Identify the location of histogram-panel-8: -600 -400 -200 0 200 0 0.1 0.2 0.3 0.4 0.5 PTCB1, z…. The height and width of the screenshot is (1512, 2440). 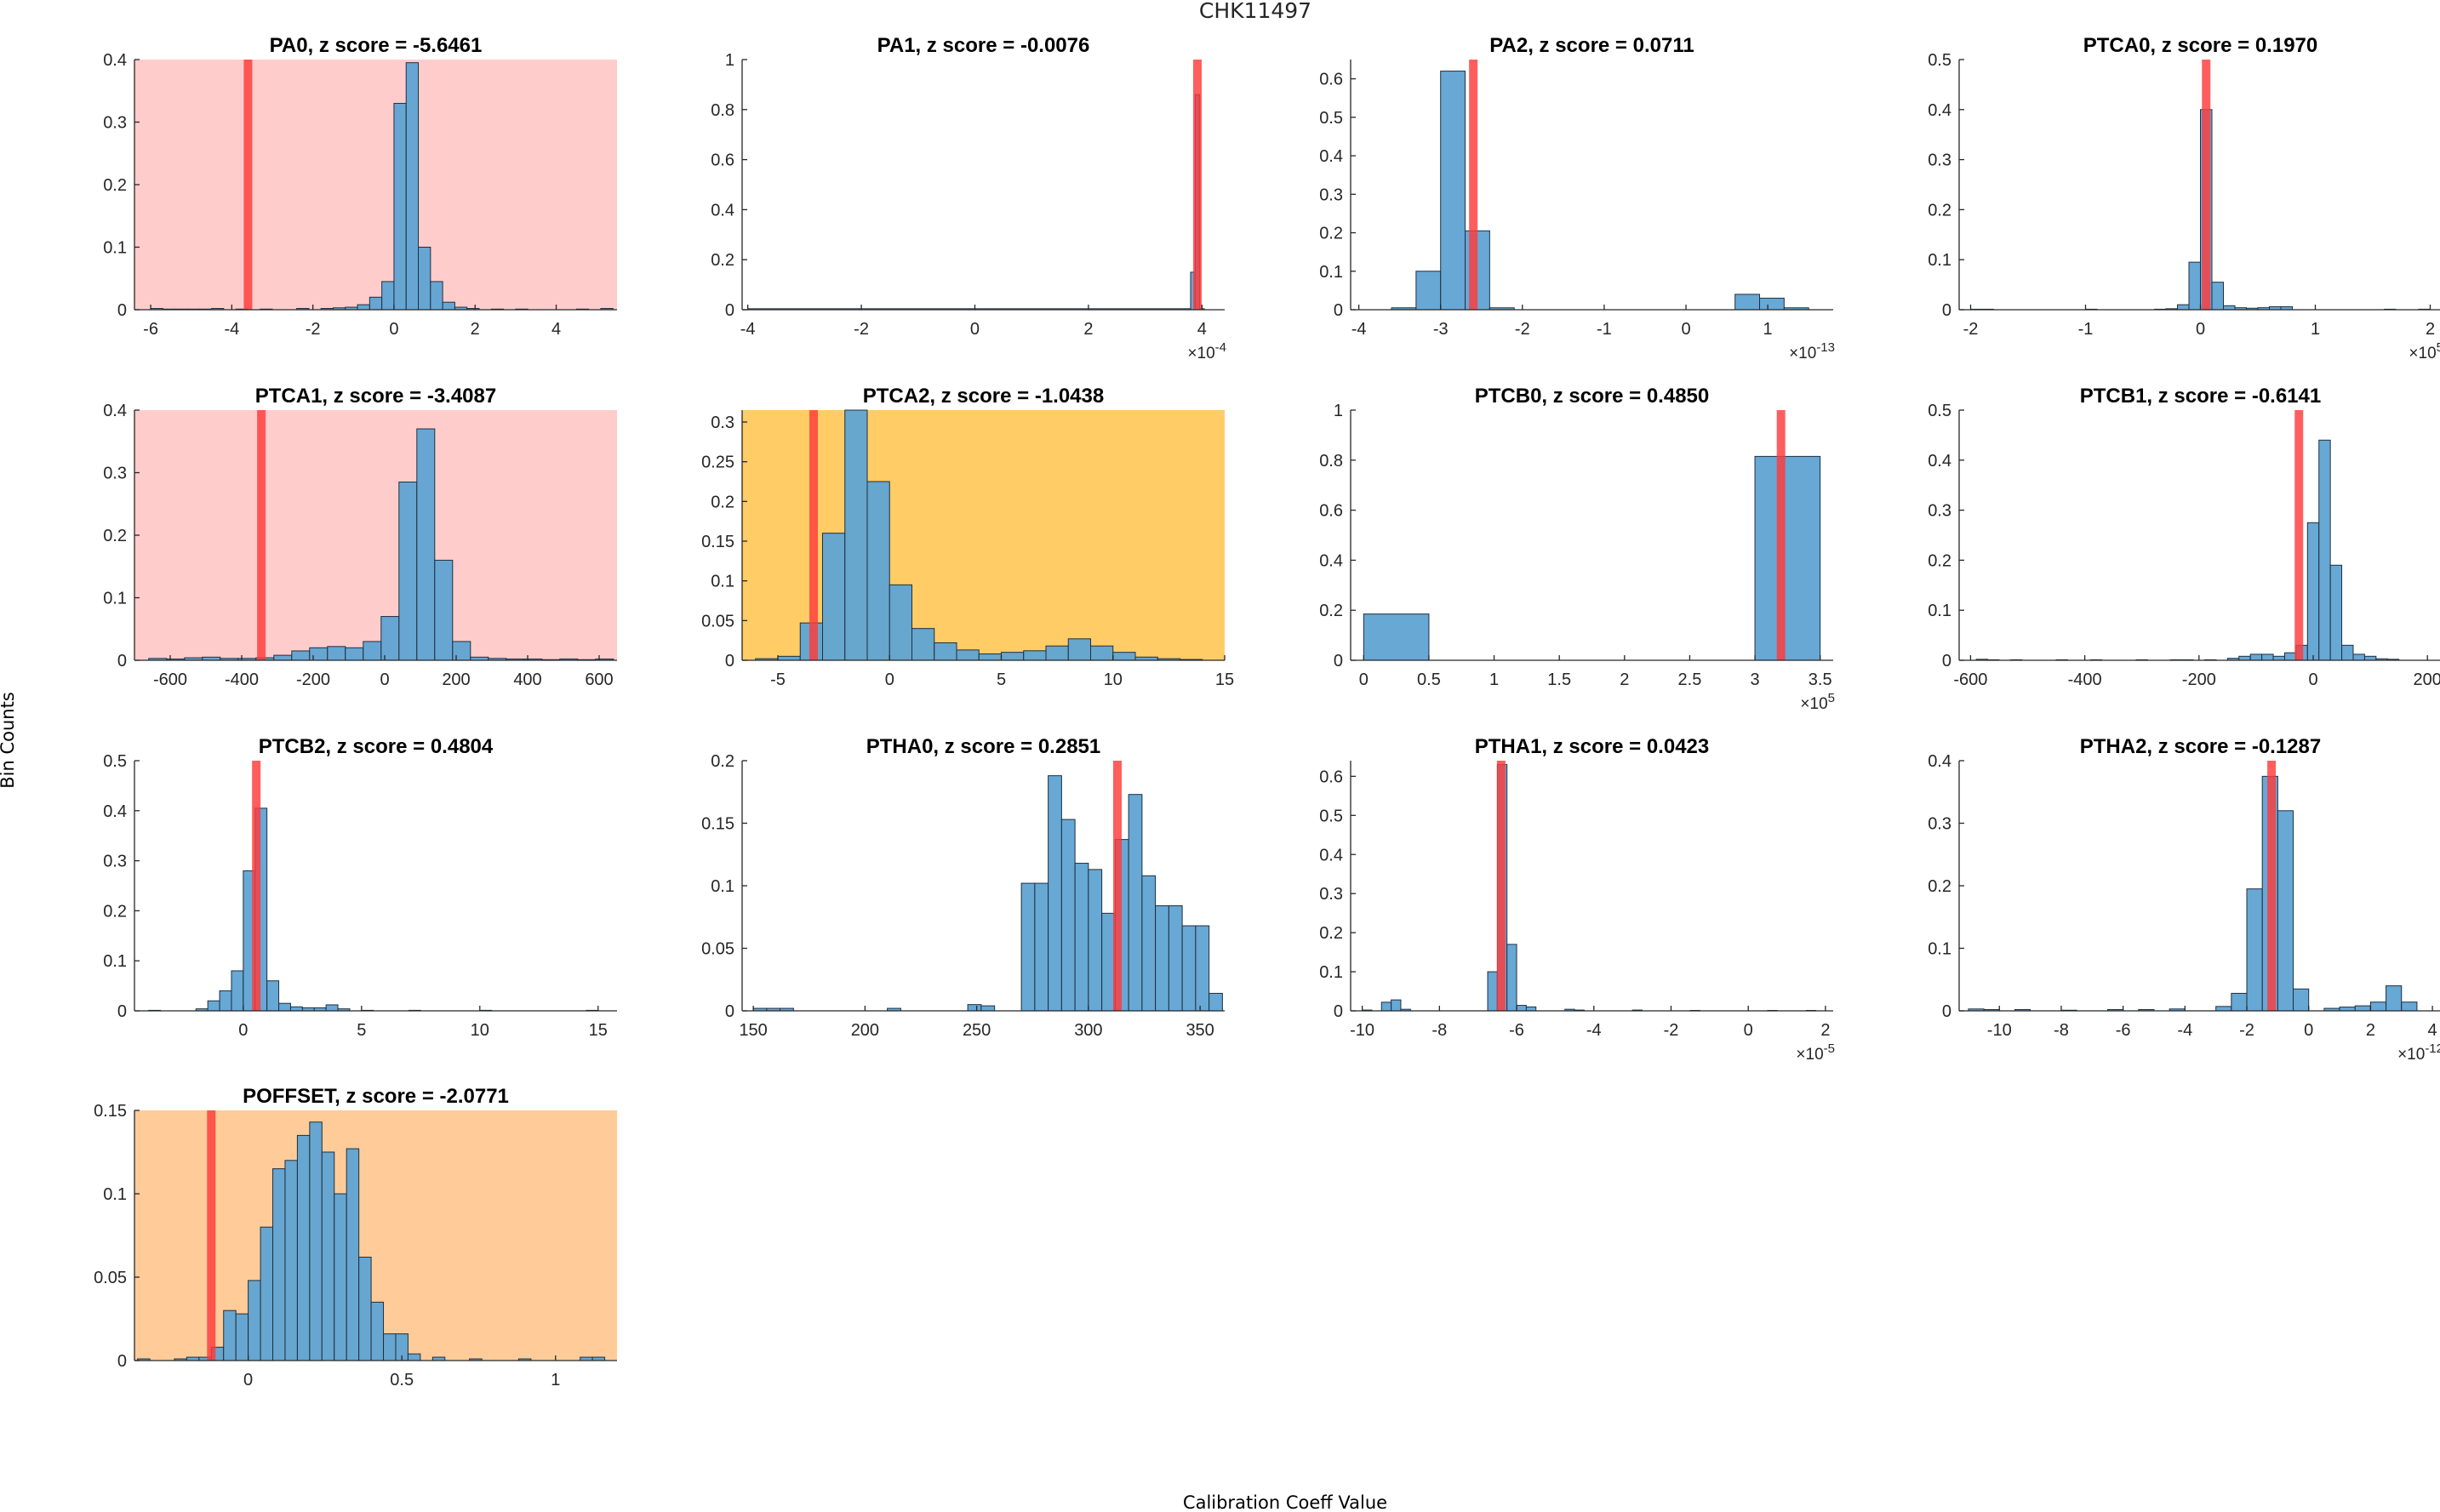
(2184, 537).